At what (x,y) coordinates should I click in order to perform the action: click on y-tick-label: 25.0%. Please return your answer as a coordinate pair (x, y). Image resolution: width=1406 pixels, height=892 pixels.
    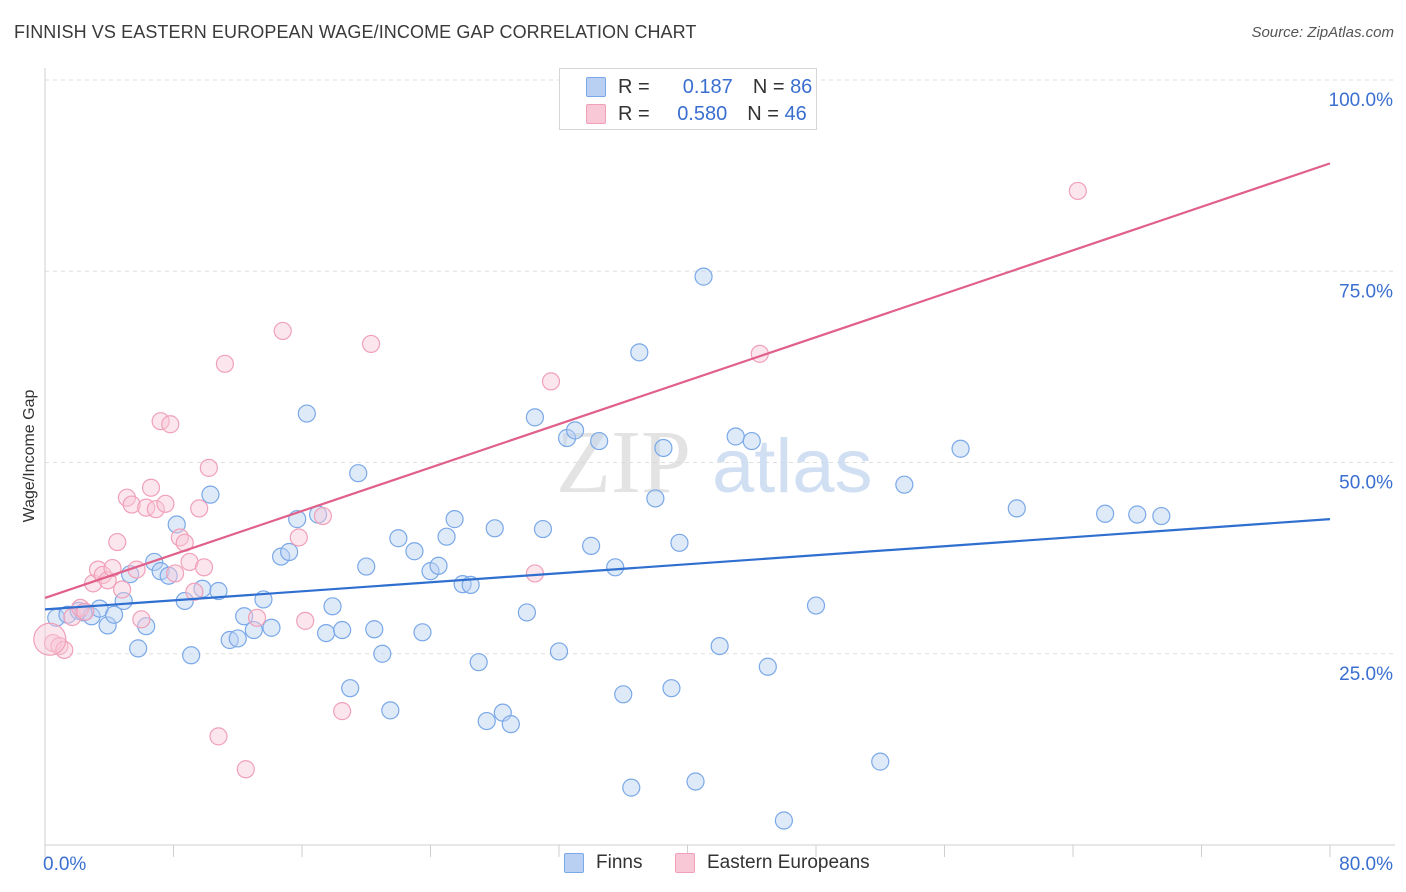
    Looking at the image, I should click on (1366, 674).